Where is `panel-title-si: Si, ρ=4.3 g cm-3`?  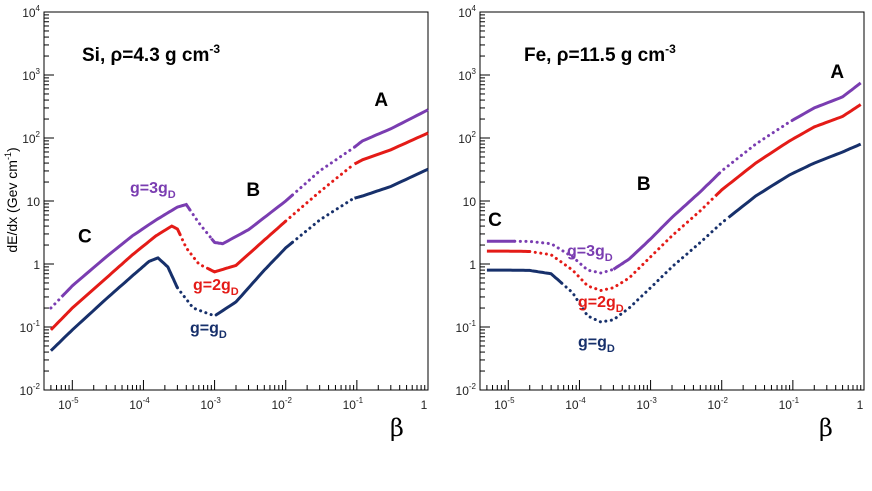 panel-title-si: Si, ρ=4.3 g cm-3 is located at coordinates (151, 54).